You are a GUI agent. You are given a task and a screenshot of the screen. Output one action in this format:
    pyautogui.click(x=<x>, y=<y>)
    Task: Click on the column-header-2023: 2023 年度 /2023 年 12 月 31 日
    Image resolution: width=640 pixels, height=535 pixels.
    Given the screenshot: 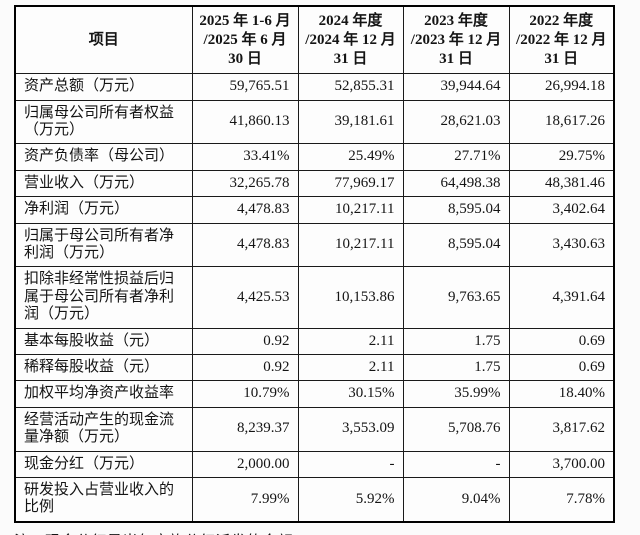 What is the action you would take?
    pyautogui.click(x=456, y=40)
    